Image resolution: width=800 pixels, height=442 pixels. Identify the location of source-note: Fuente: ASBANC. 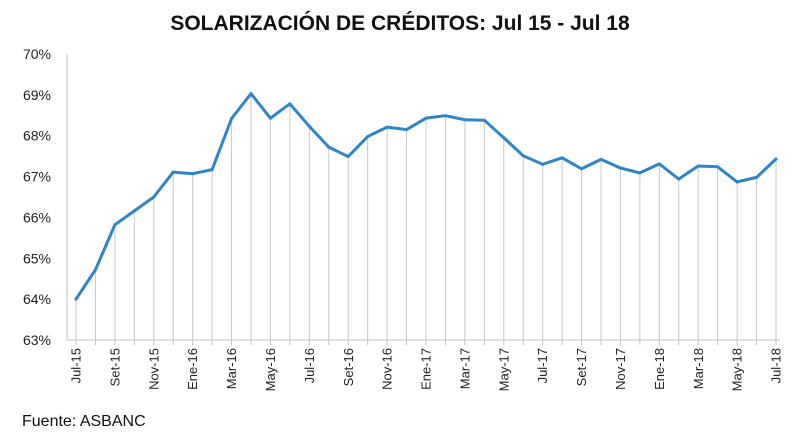
(84, 421).